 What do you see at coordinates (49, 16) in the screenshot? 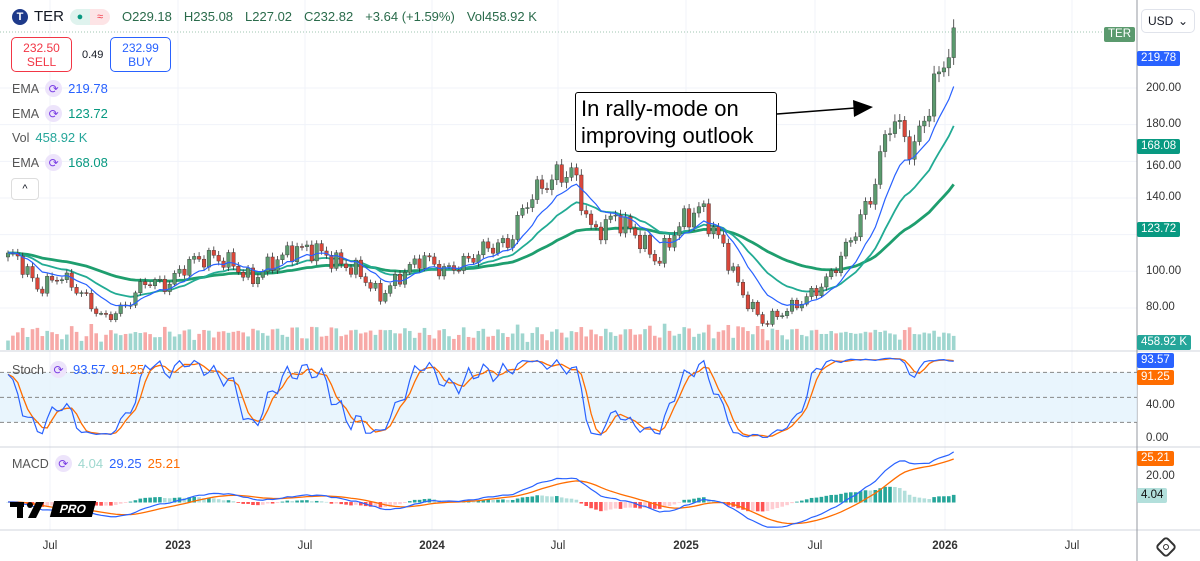
I see `symbol-name: TER` at bounding box center [49, 16].